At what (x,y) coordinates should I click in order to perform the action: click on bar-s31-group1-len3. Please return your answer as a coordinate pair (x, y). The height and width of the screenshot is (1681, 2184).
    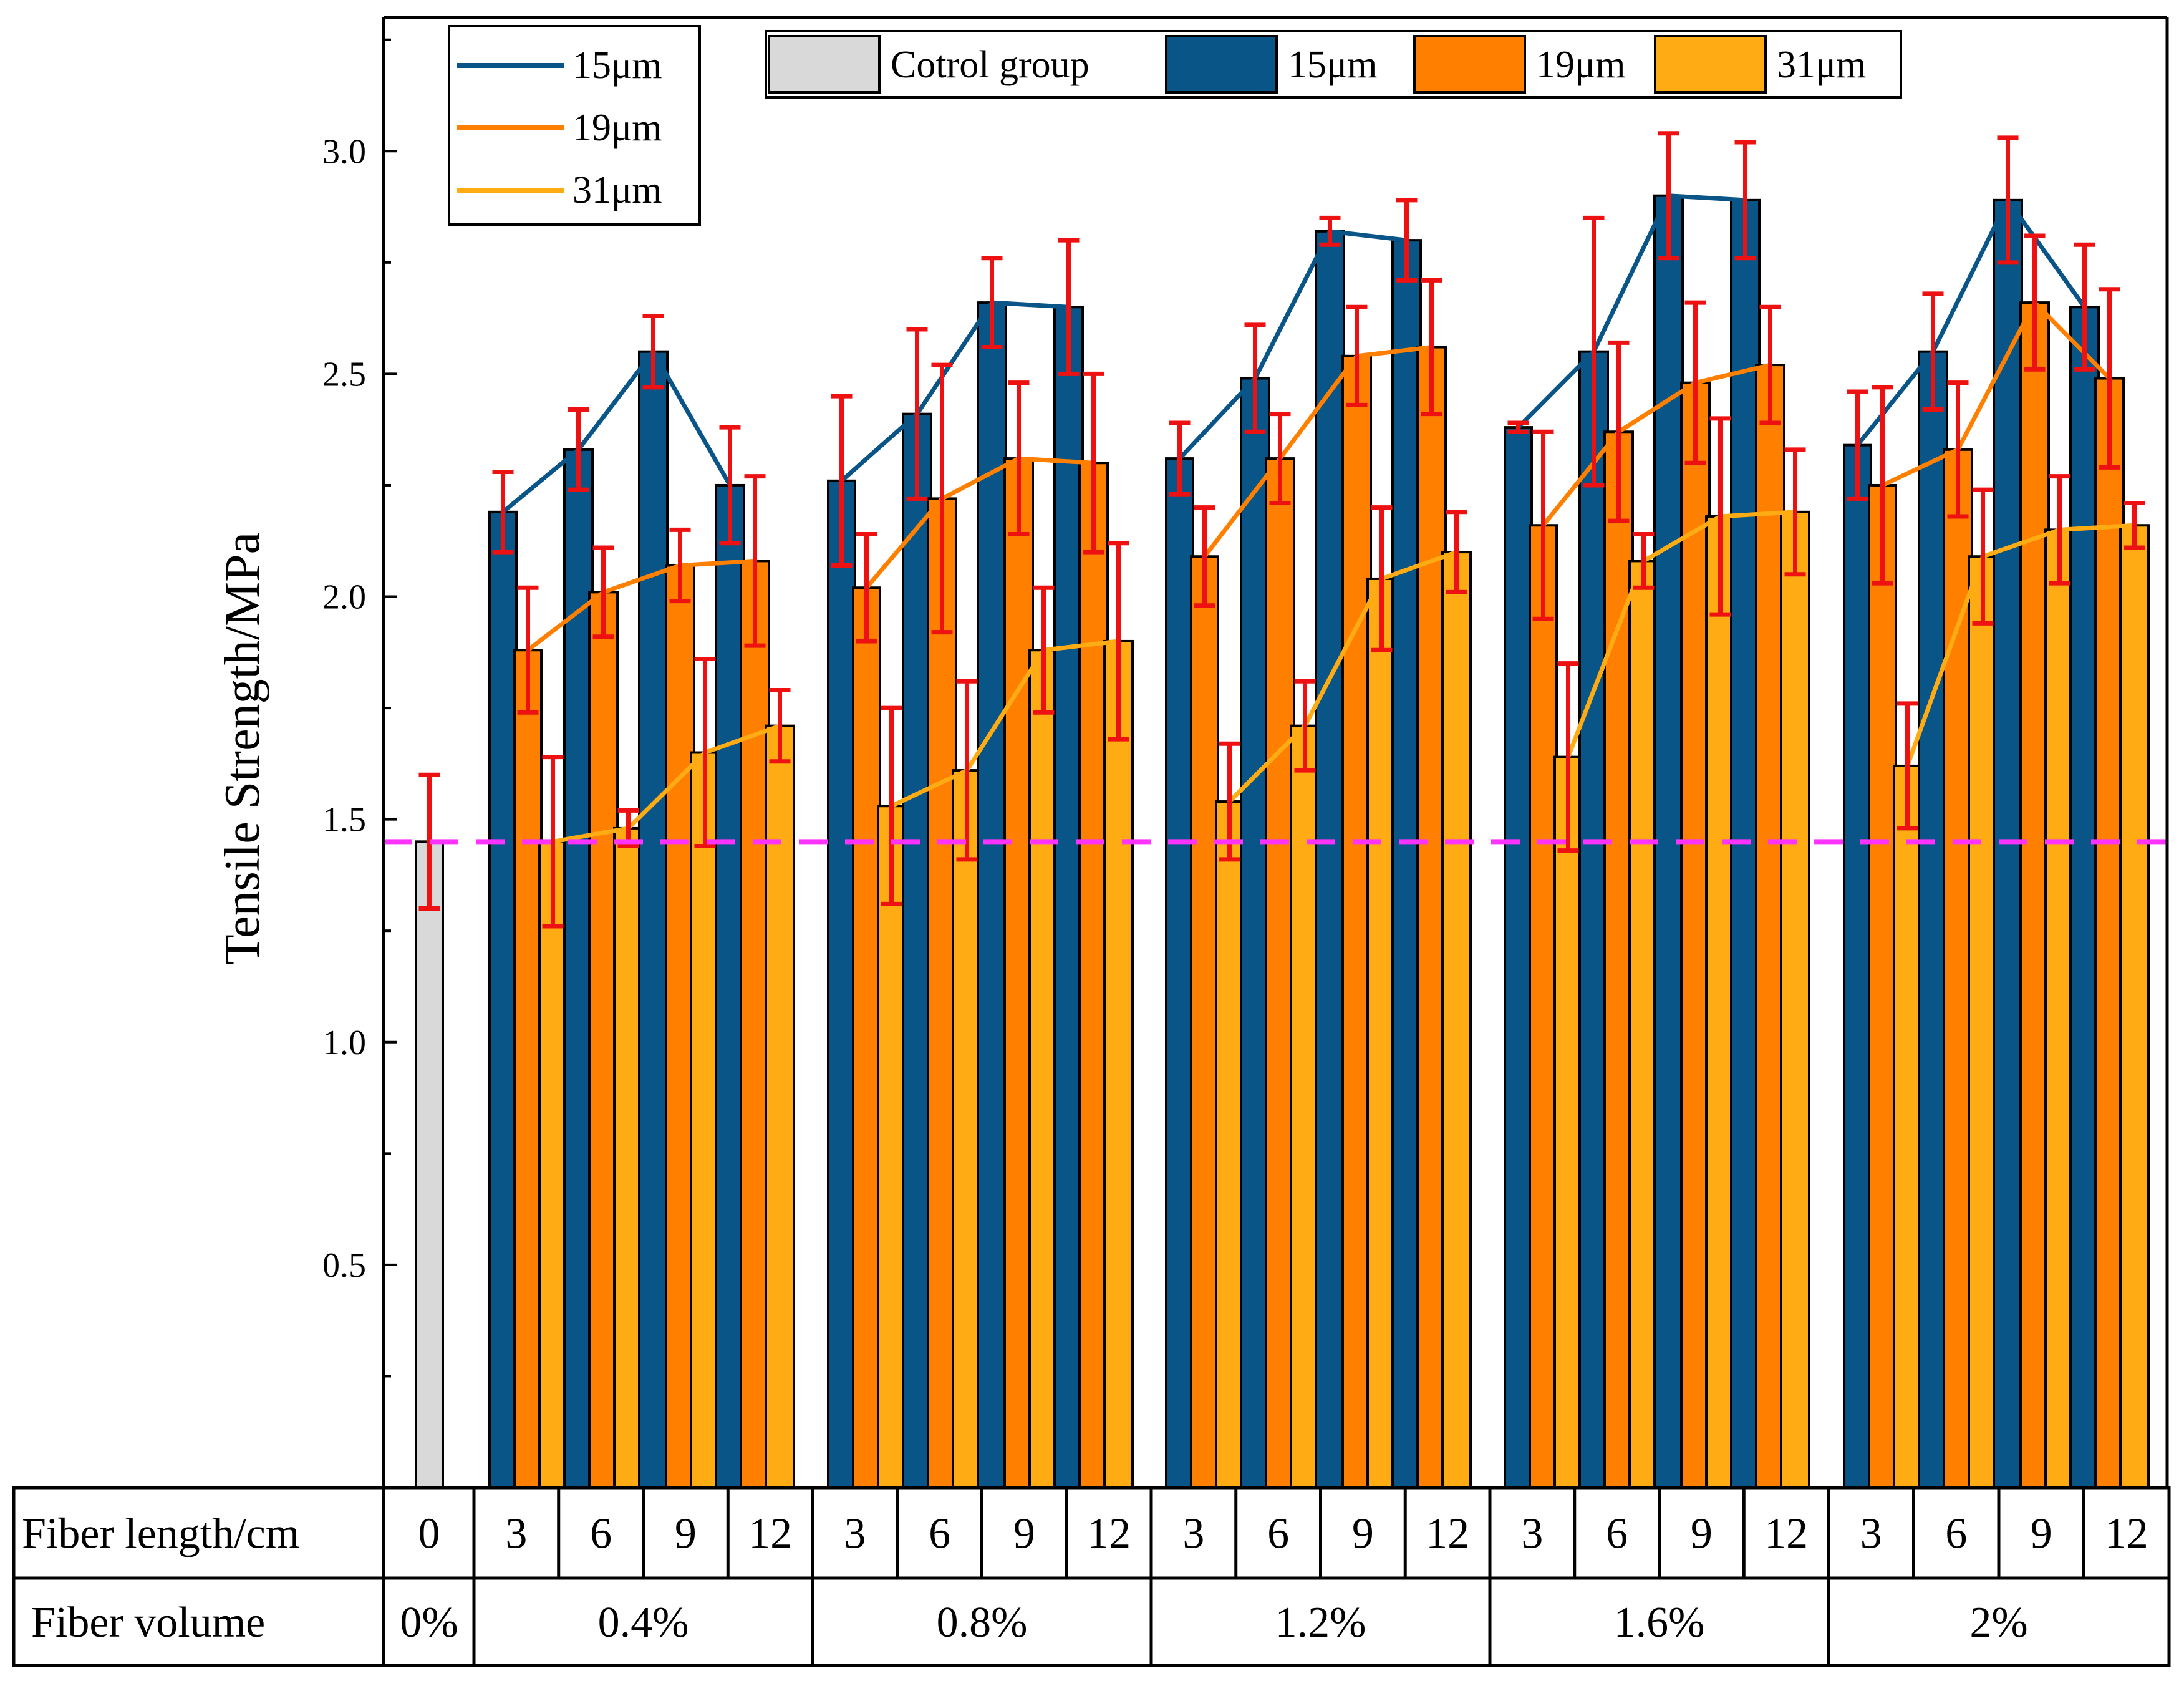
    Looking at the image, I should click on (553, 1164).